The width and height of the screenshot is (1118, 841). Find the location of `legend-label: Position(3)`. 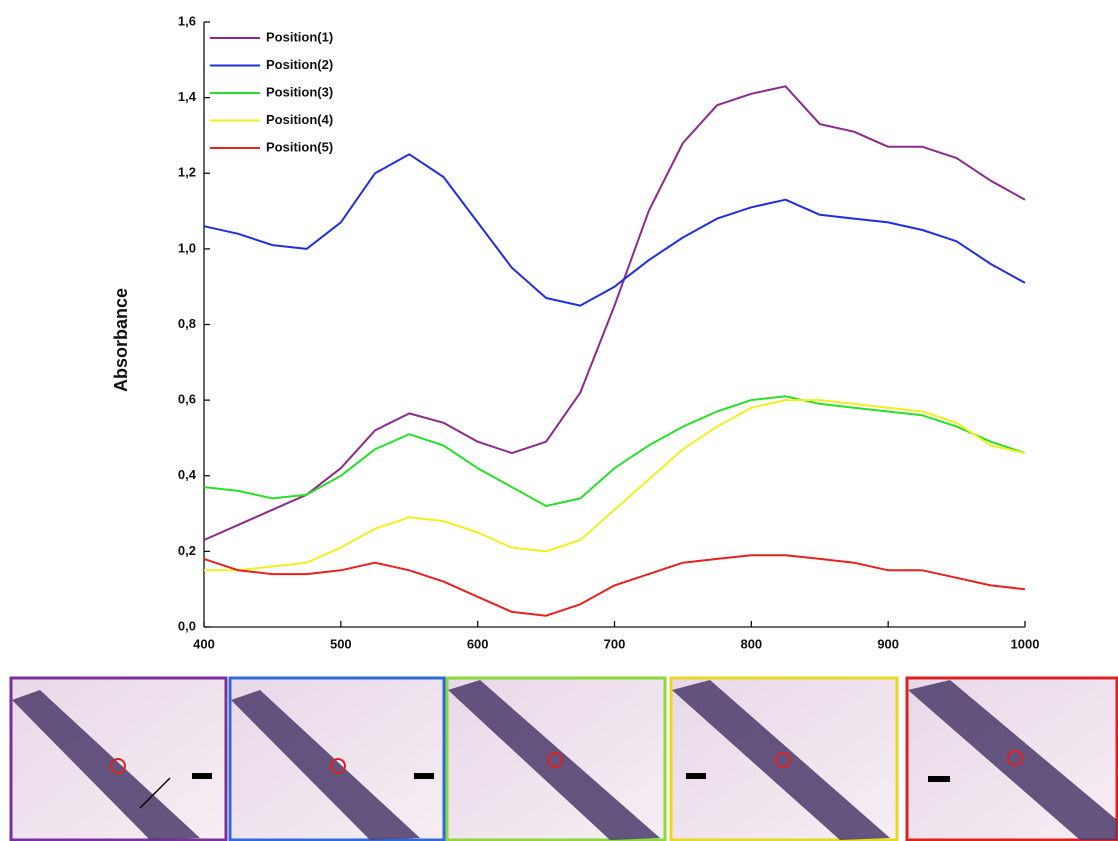

legend-label: Position(3) is located at coordinates (299, 91).